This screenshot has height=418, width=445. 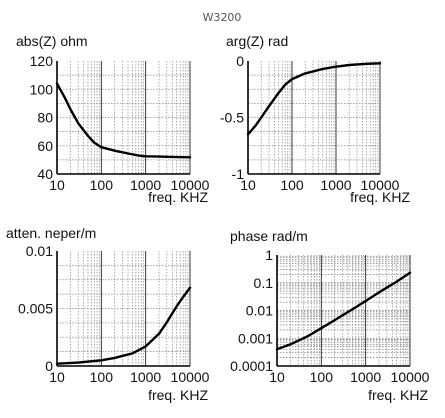 I want to click on chart-title: abs(Z) ohm, so click(x=52, y=41).